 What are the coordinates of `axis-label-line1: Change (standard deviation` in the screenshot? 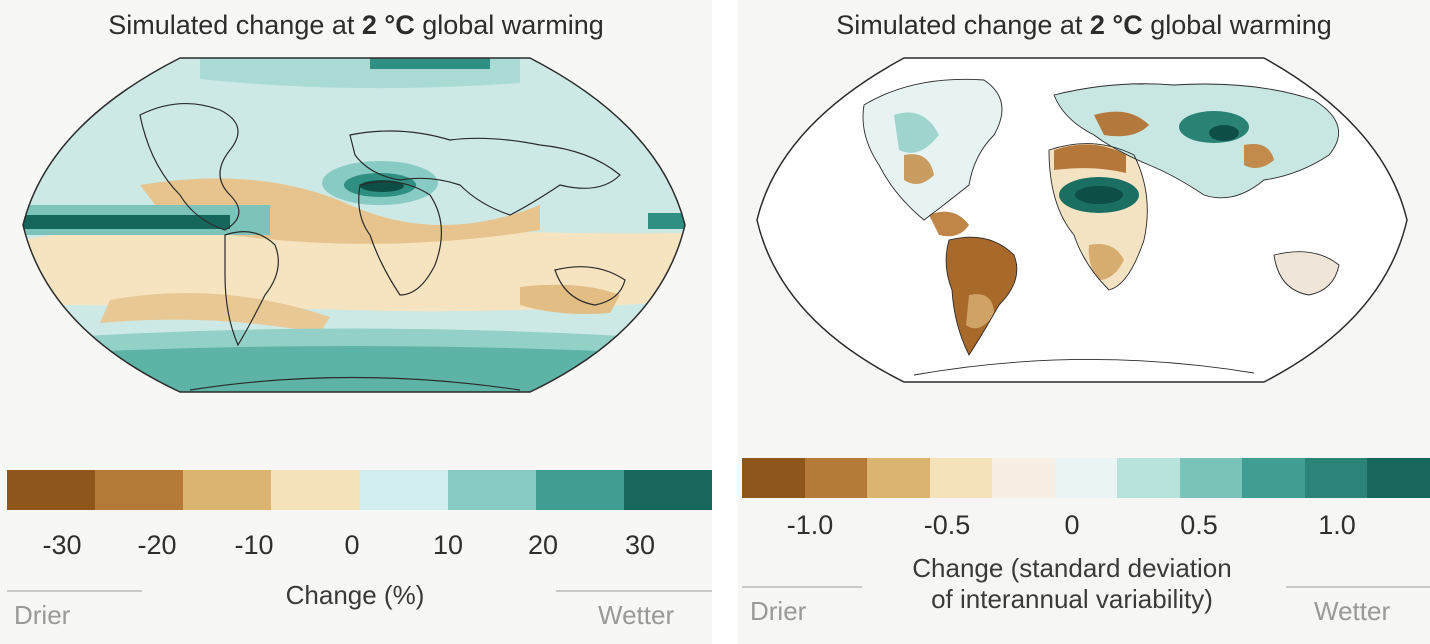 It's located at (1072, 568).